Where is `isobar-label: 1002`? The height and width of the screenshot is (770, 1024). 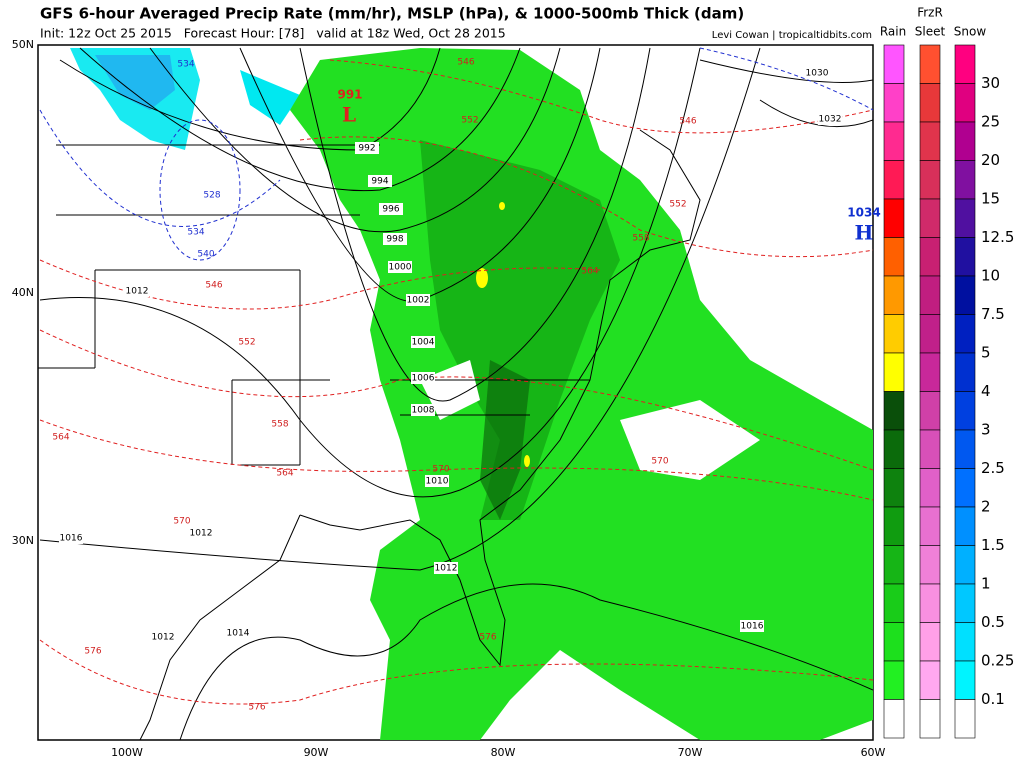
isobar-label: 1002 is located at coordinates (418, 301).